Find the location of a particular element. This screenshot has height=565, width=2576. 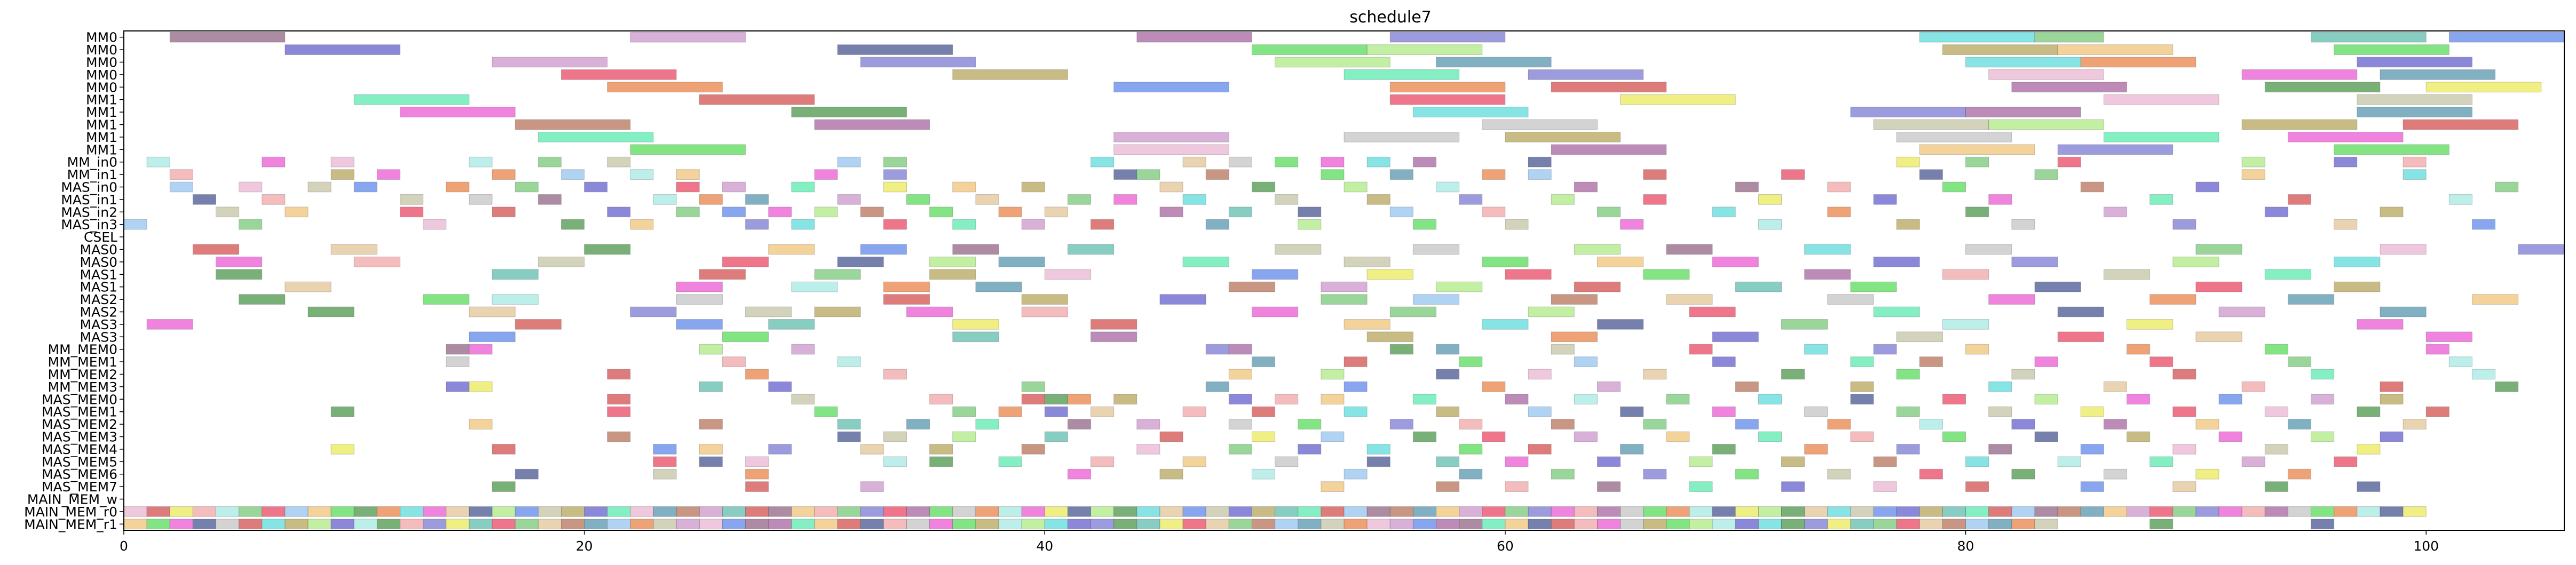

y-tick-label: MAS_MEM3 is located at coordinates (79, 437).